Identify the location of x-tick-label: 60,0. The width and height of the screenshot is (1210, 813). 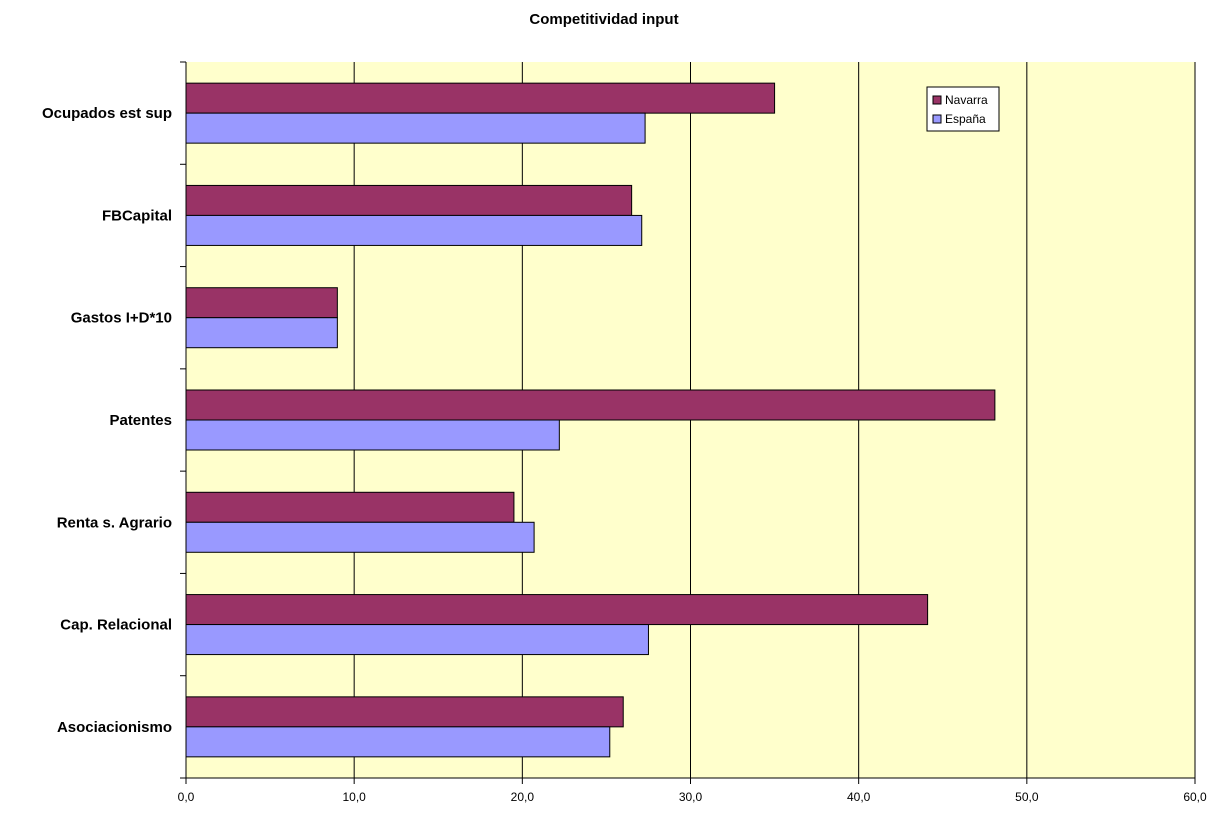
(1195, 797).